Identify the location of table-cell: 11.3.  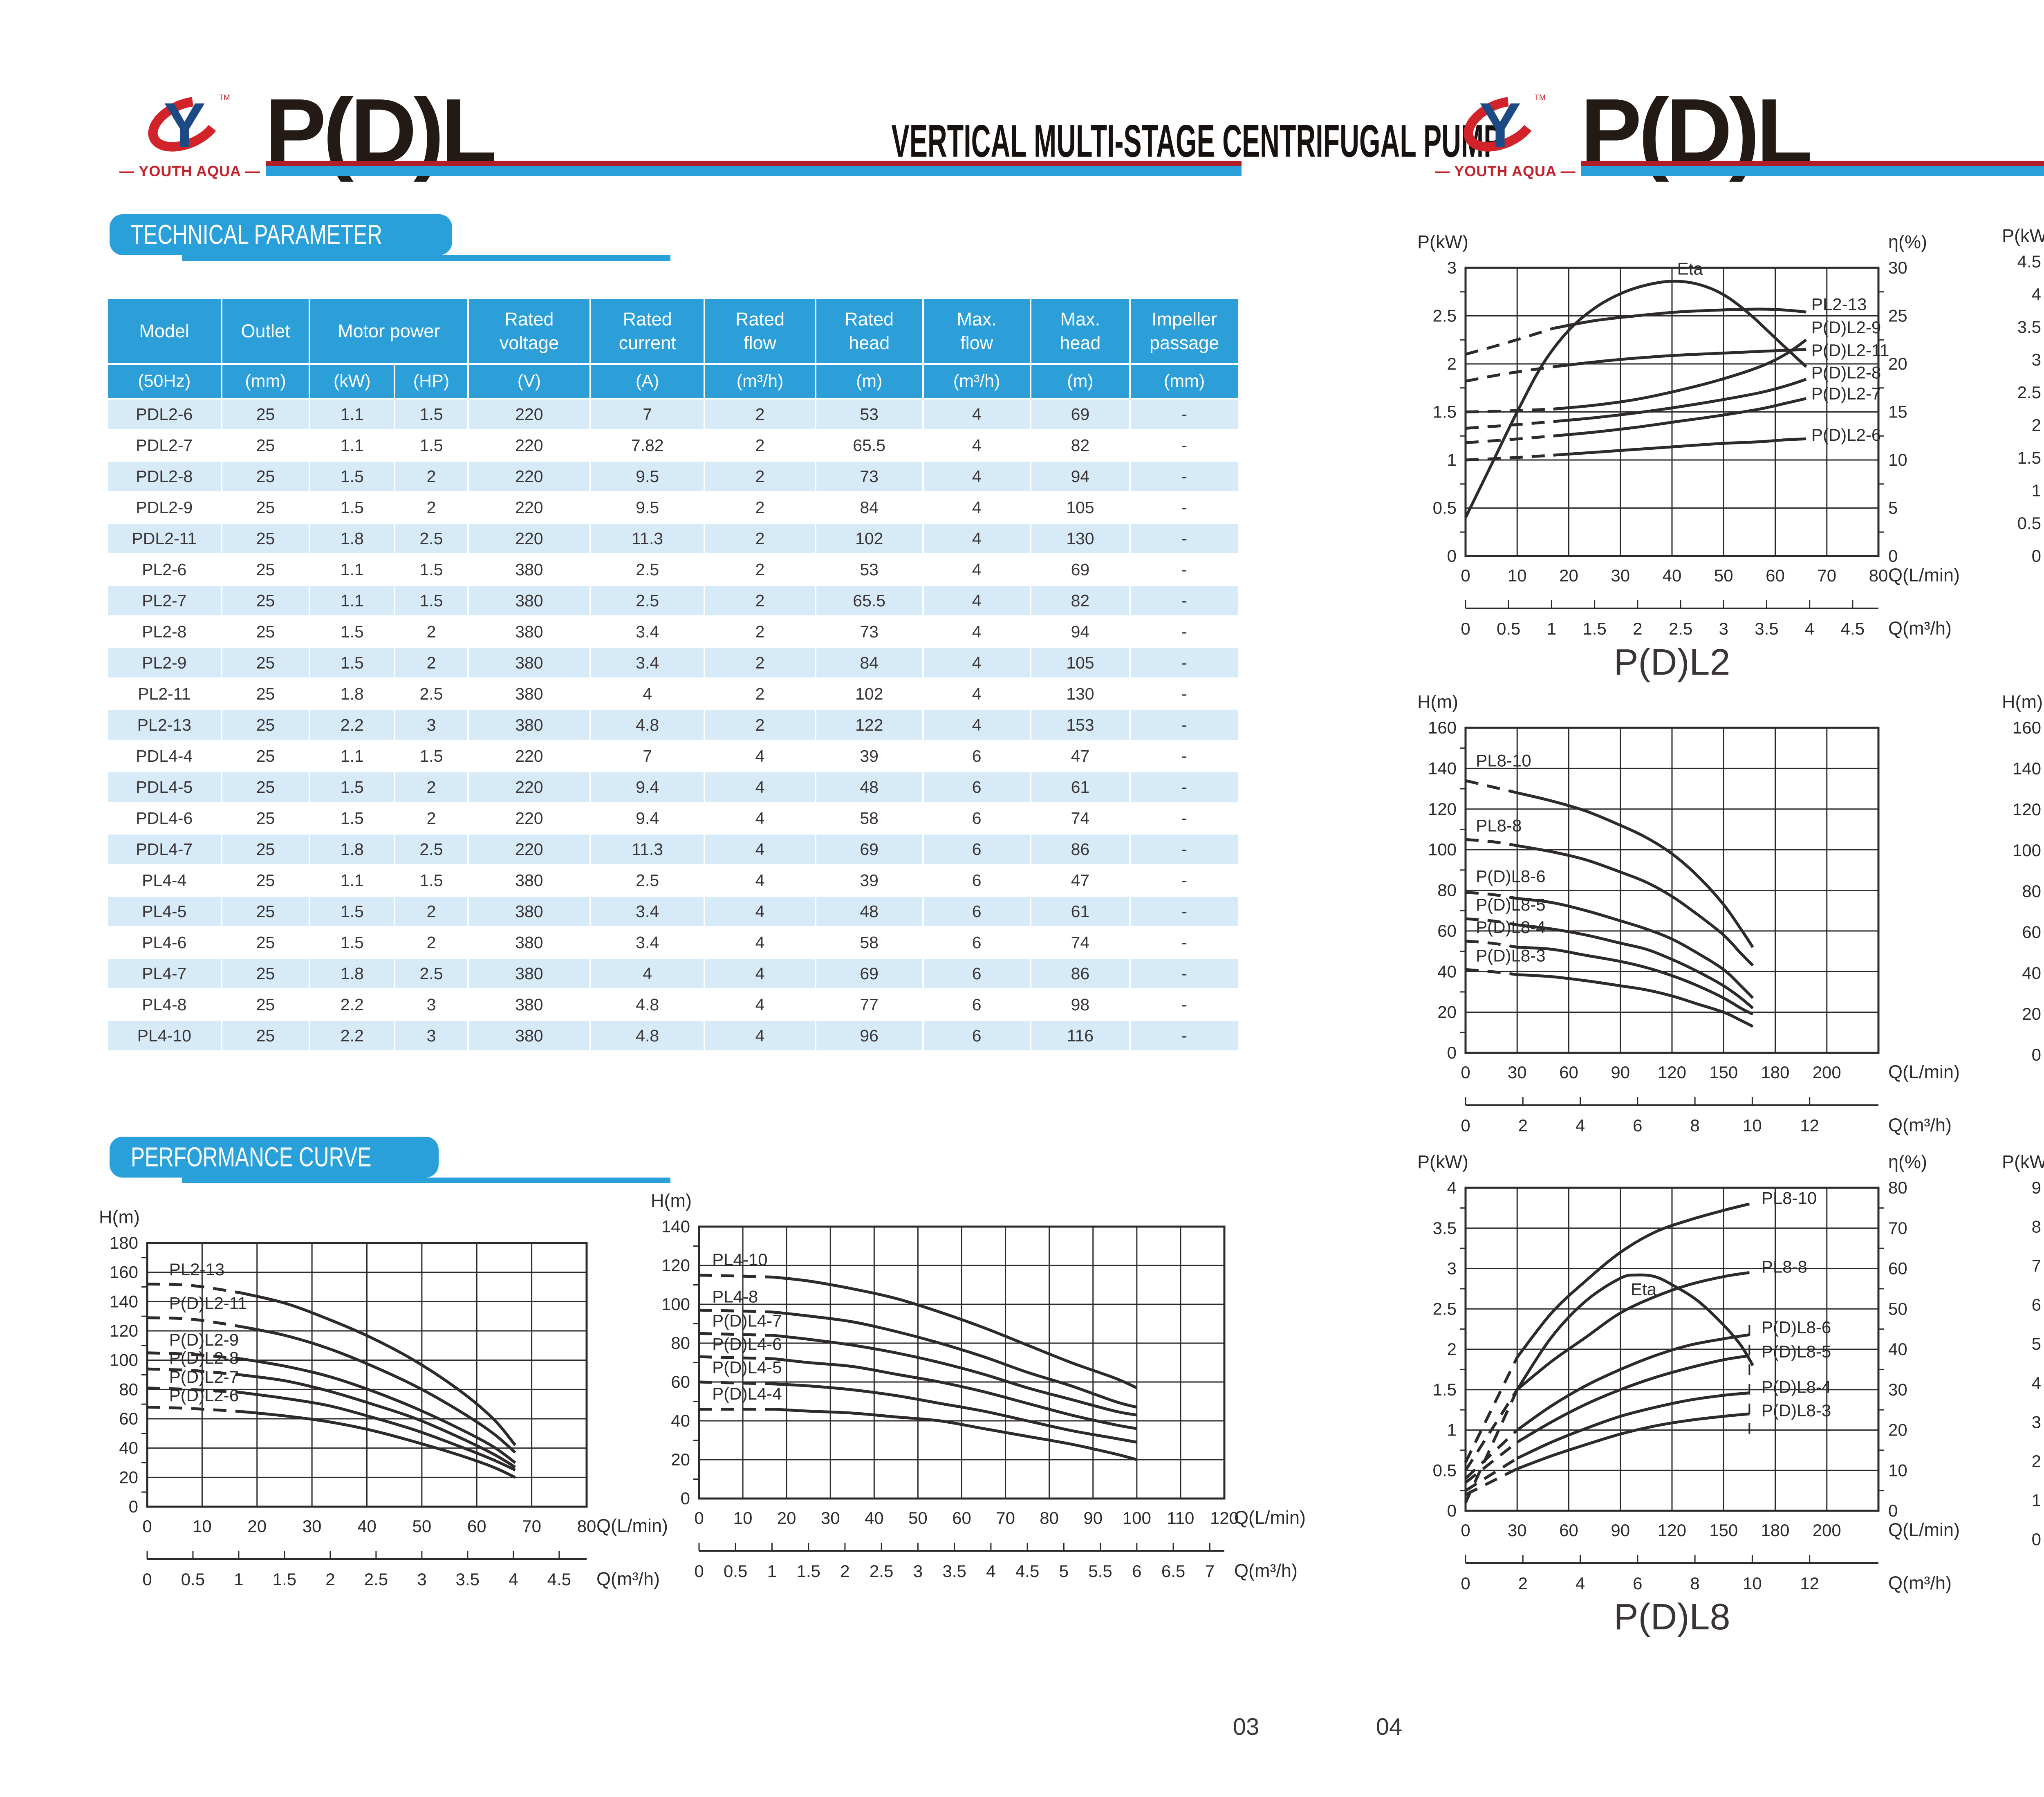
(647, 538).